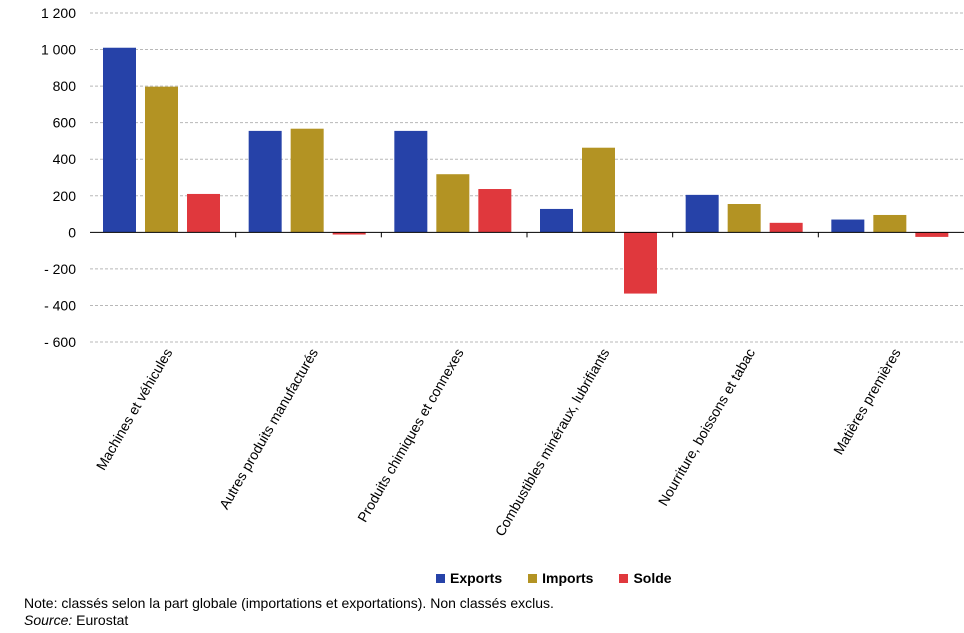  Describe the element at coordinates (65, 159) in the screenshot. I see `y-tick-label: 400` at that location.